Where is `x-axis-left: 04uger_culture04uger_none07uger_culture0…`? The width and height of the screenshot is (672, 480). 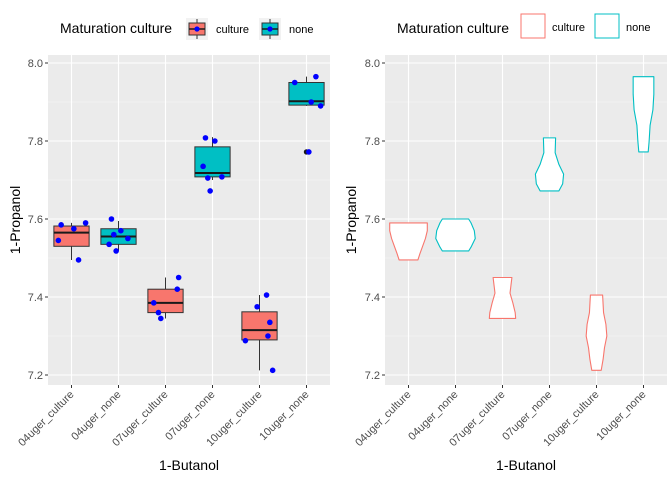
x-axis-left: 04uger_culture04uger_none07uger_culture0… is located at coordinates (164, 417).